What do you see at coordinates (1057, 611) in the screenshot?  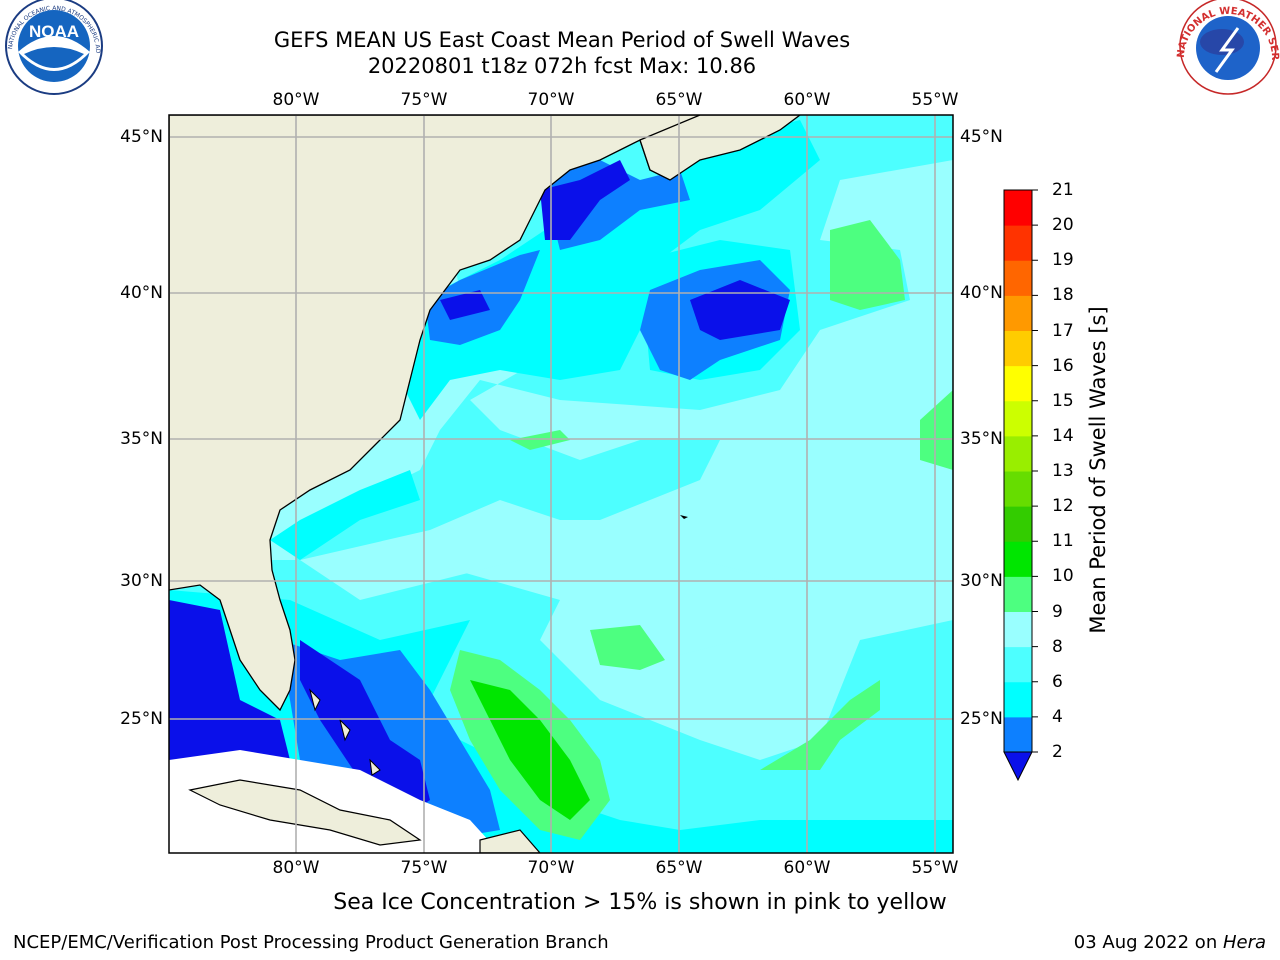 I see `colorbar-tick-label: 9` at bounding box center [1057, 611].